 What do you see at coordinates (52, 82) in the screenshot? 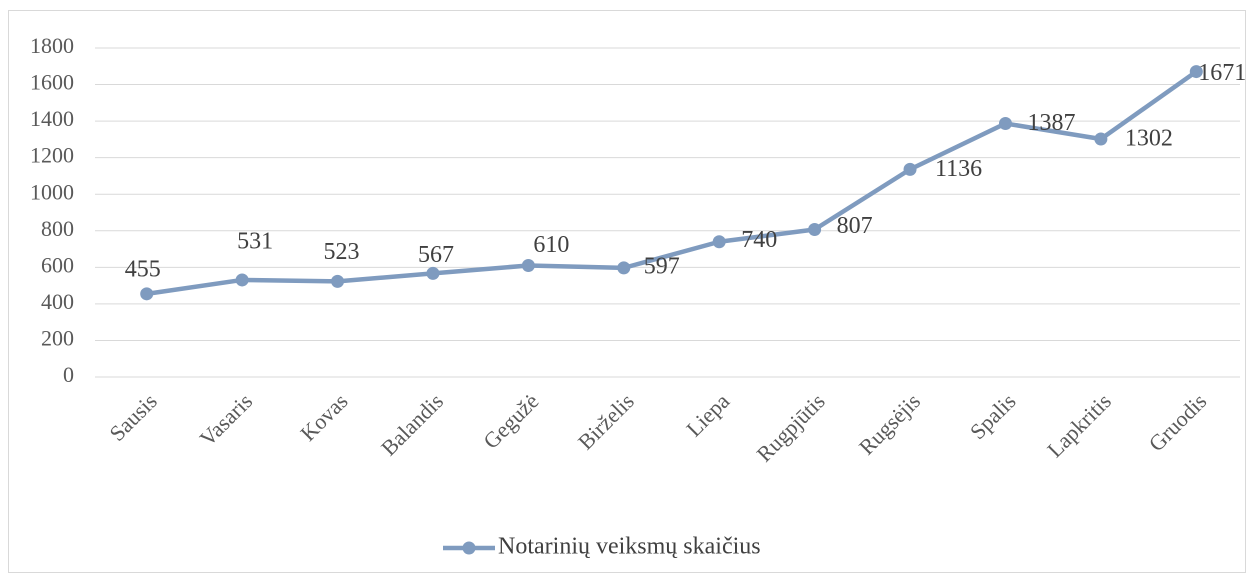
I see `y-tick-label: 1600` at bounding box center [52, 82].